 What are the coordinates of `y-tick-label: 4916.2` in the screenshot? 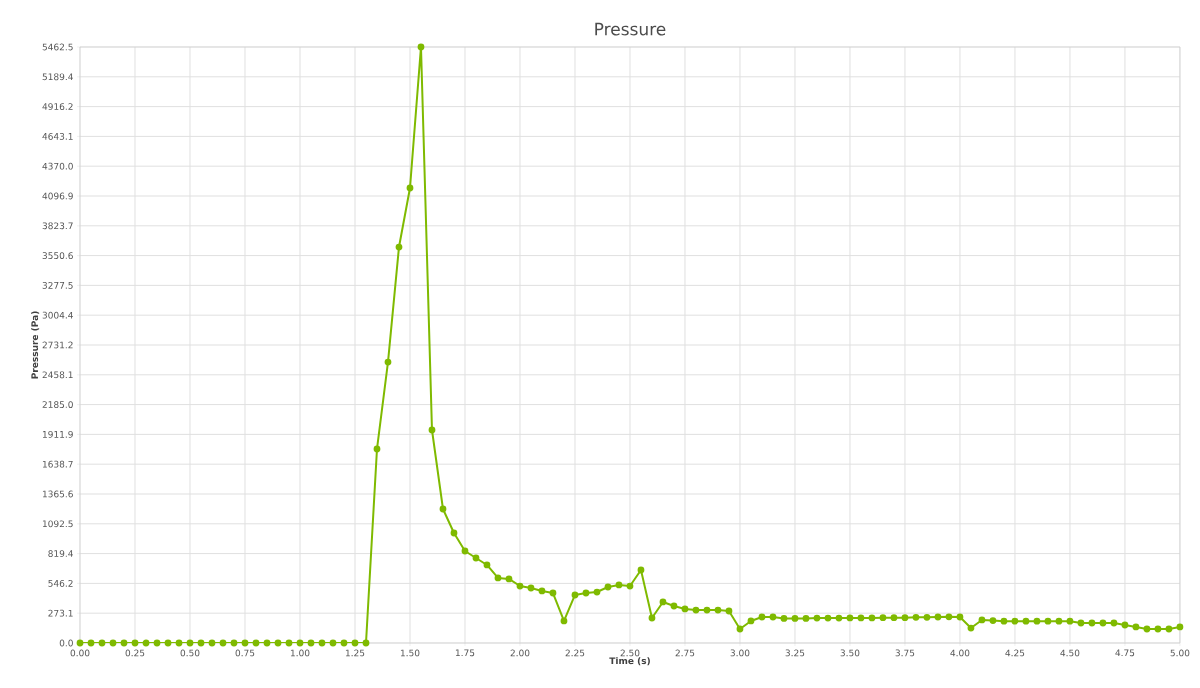 It's located at (57, 106).